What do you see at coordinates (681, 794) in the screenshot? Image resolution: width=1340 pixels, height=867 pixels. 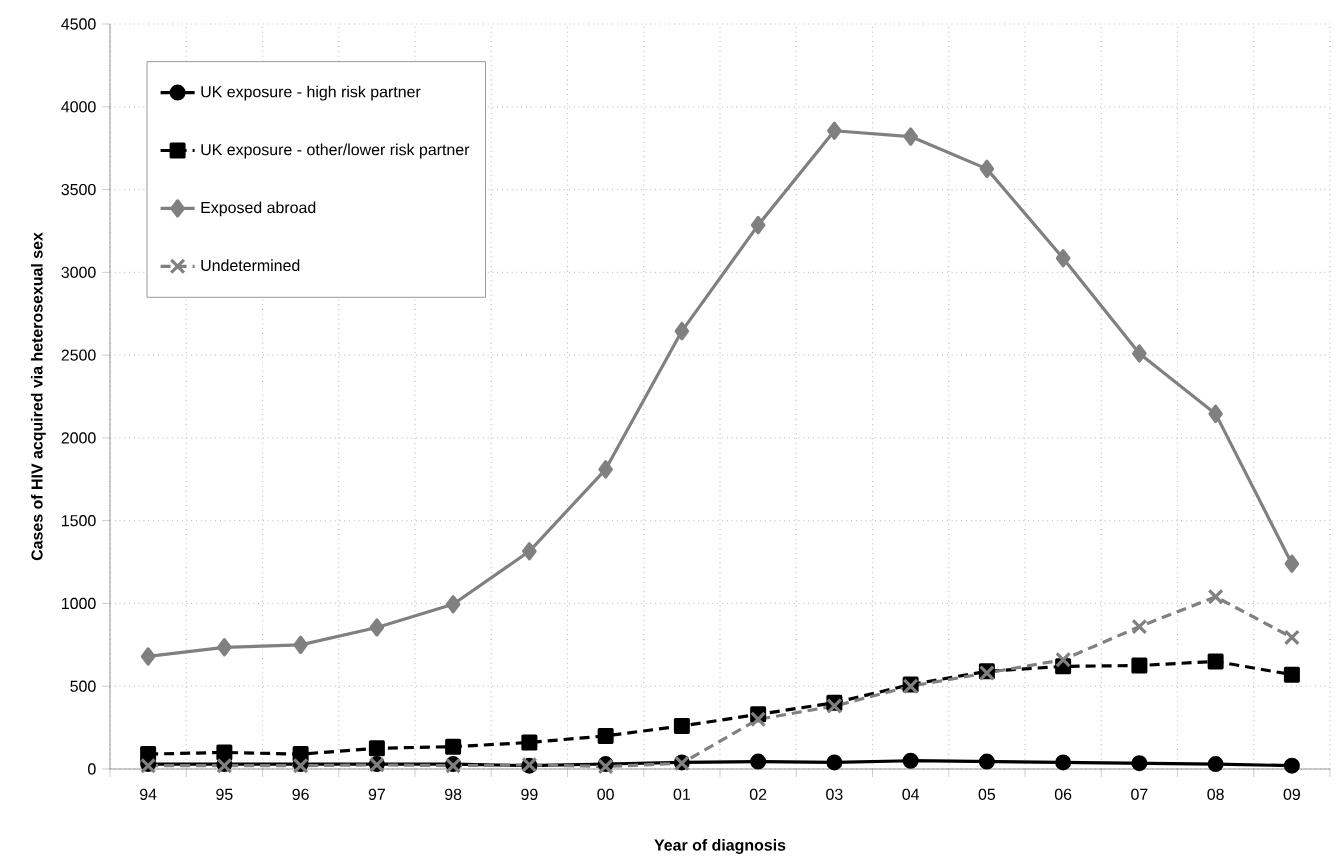 I see `x-tick-label: 01` at bounding box center [681, 794].